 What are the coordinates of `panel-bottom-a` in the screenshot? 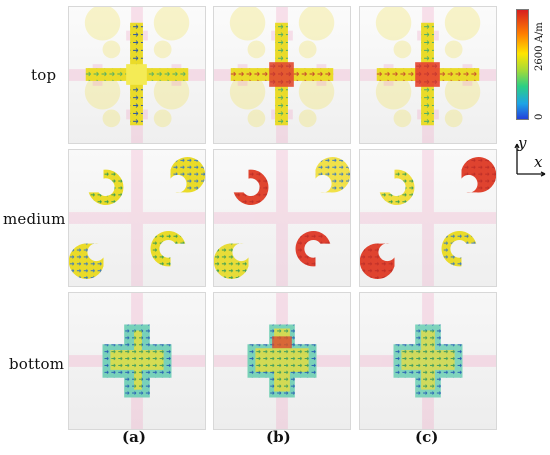 It's located at (137, 361).